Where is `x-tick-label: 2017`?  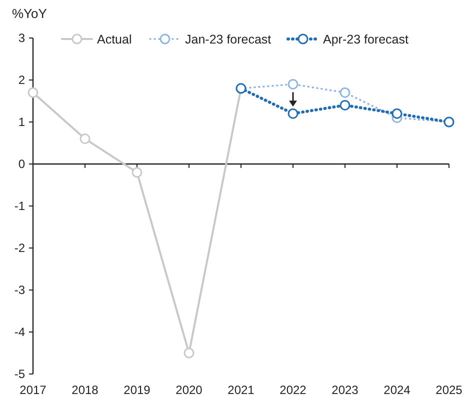 x-tick-label: 2017 is located at coordinates (33, 390).